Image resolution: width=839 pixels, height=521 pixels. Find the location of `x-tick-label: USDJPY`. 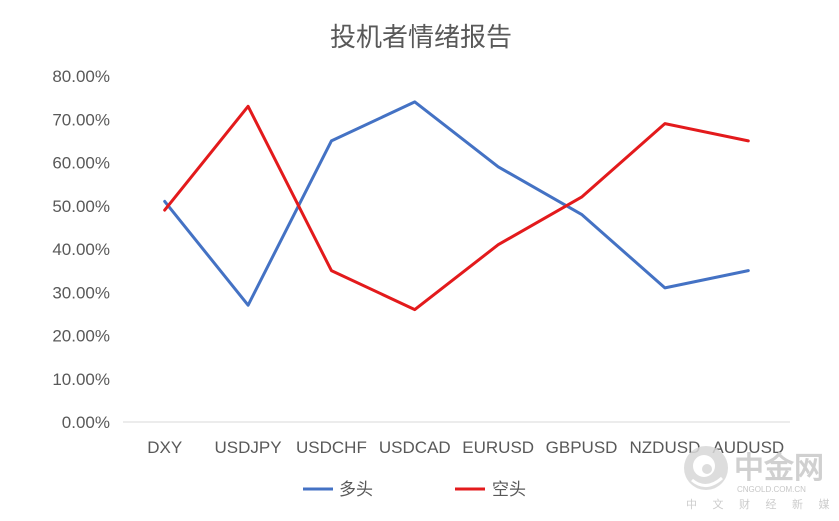

x-tick-label: USDJPY is located at coordinates (248, 447).